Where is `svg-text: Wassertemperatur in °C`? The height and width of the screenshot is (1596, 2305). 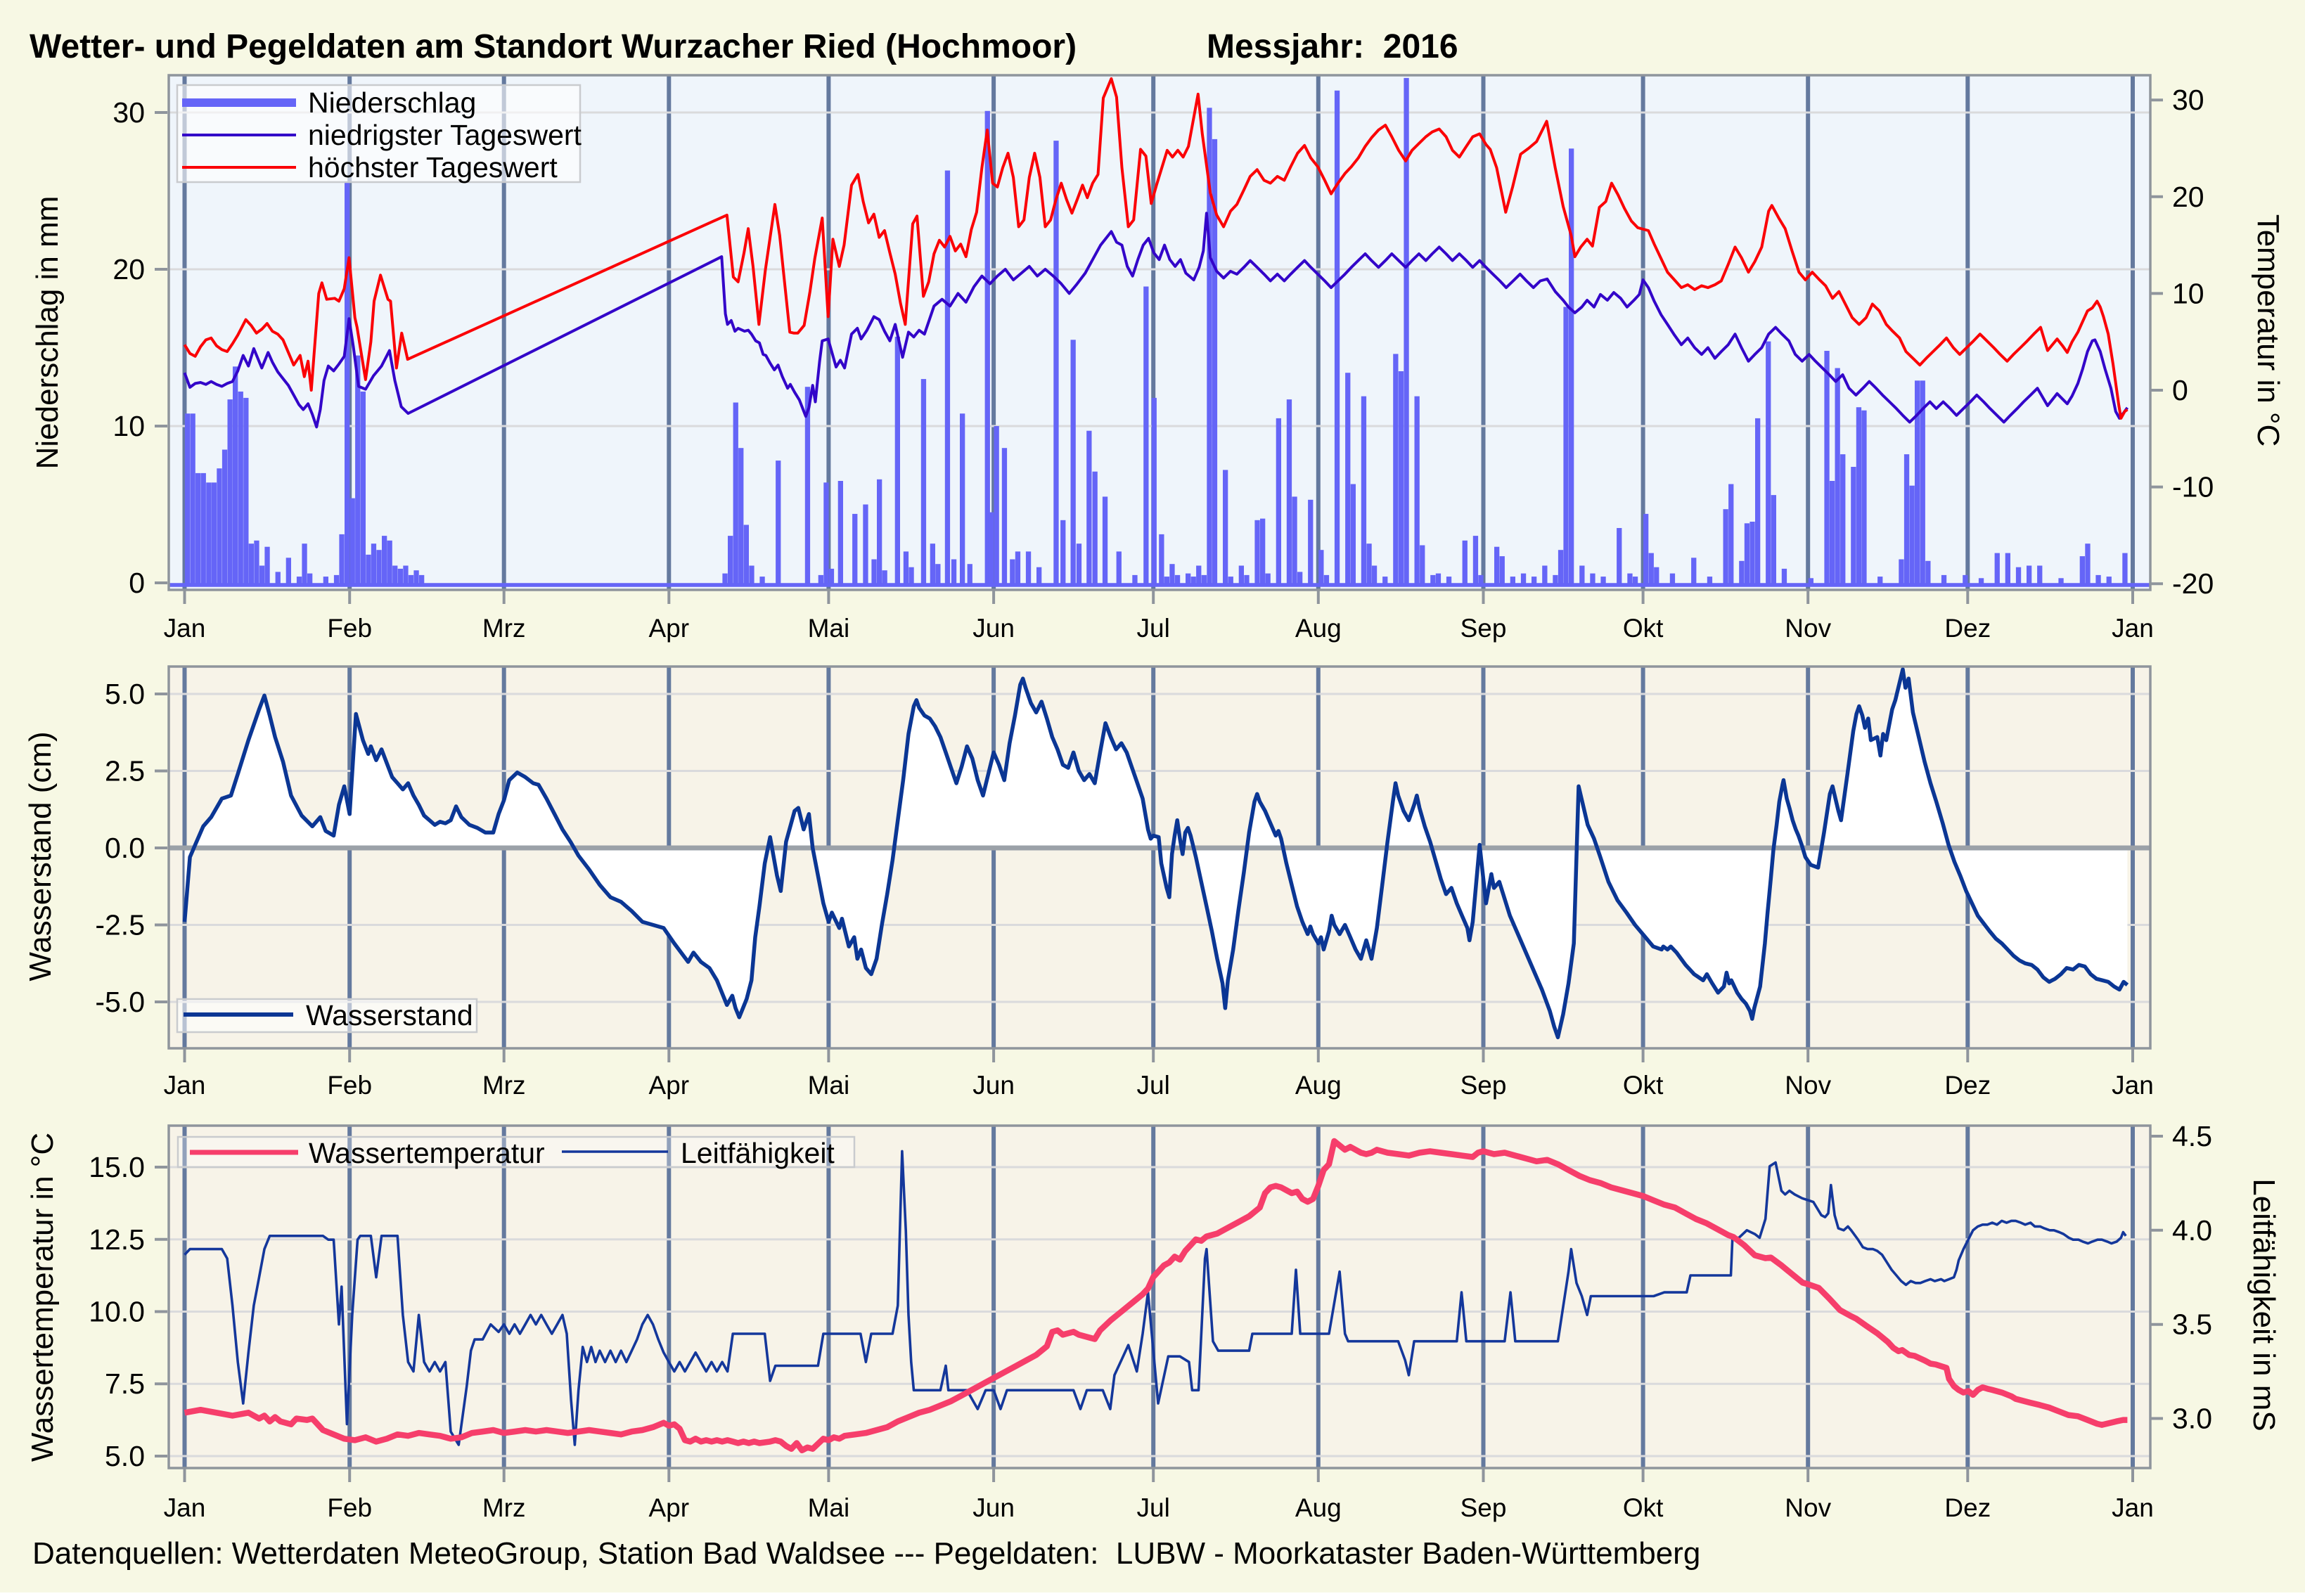
svg-text: Wassertemperatur in °C is located at coordinates (42, 1297).